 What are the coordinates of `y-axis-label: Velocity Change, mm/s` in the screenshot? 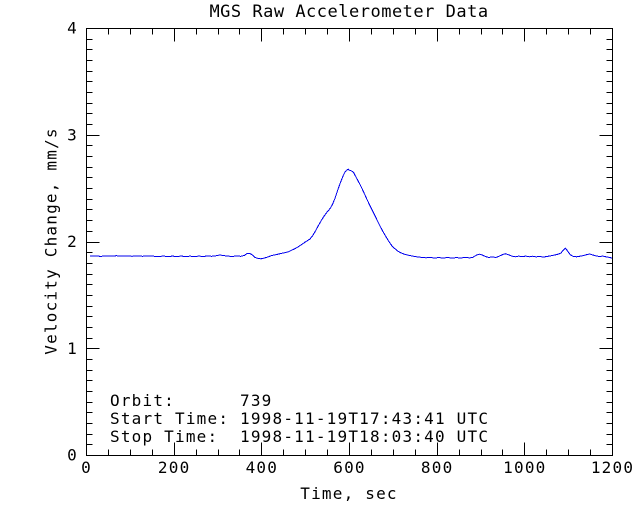 It's located at (51, 241).